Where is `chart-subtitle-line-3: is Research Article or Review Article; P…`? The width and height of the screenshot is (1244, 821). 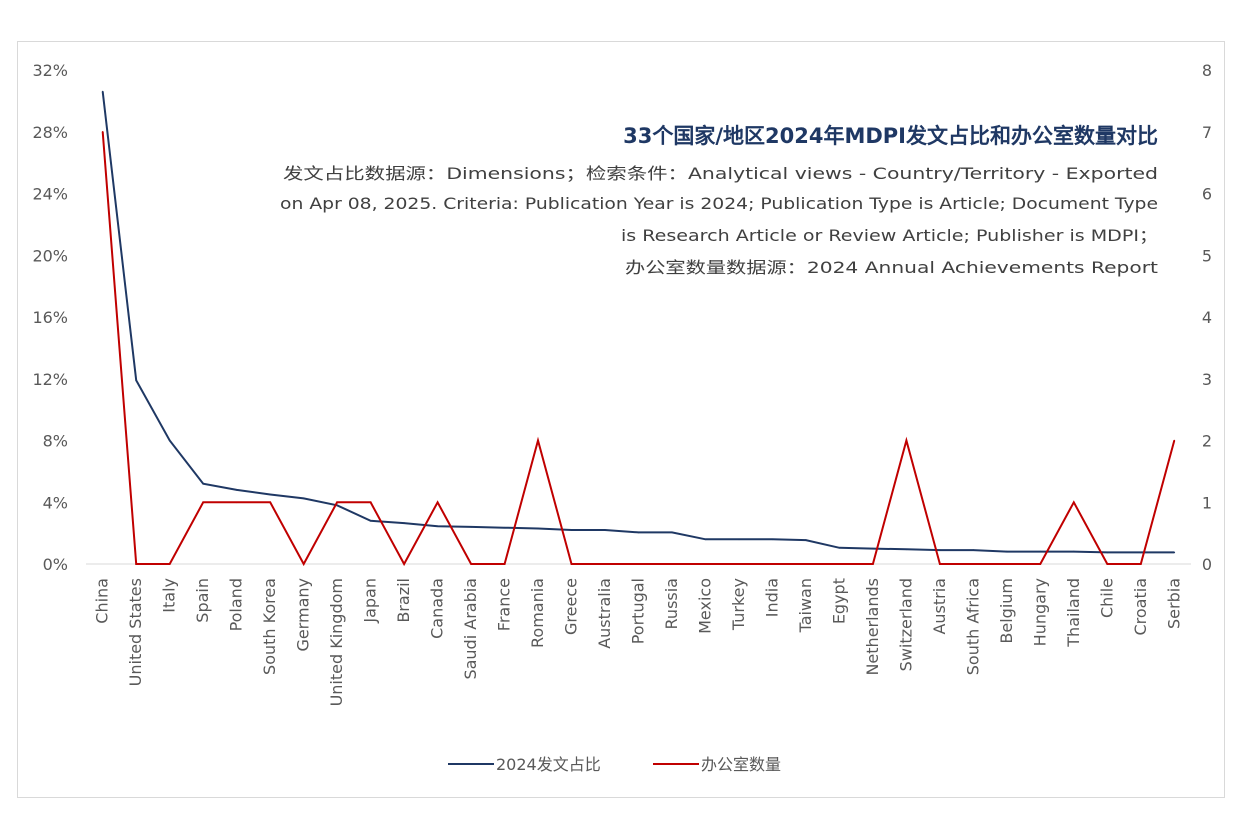
chart-subtitle-line-3: is Research Article or Review Article; P… is located at coordinates (889, 235).